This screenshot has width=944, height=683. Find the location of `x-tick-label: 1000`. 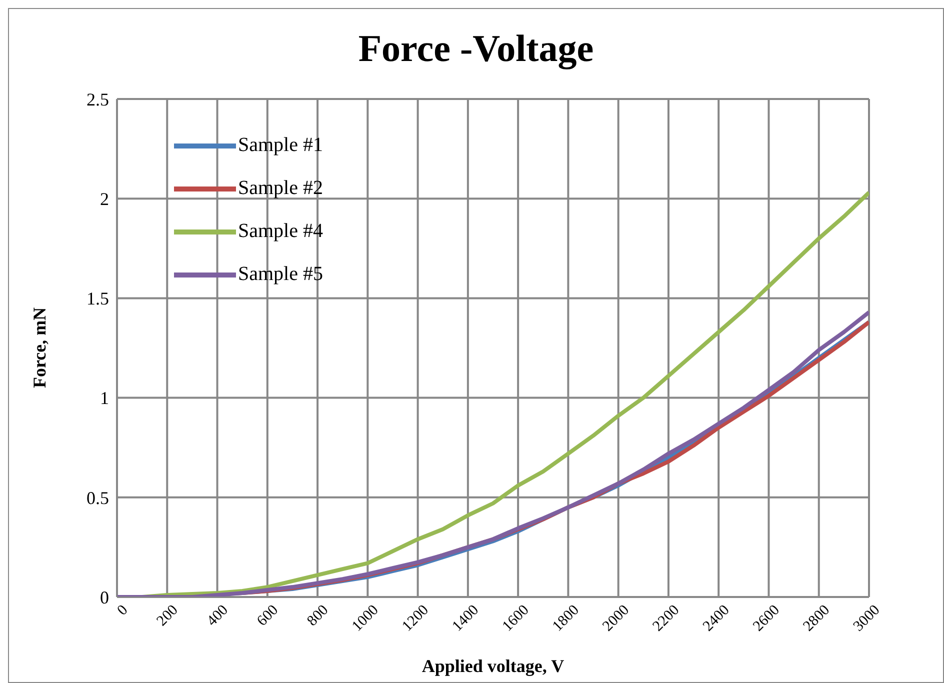

x-tick-label: 1000 is located at coordinates (365, 618).